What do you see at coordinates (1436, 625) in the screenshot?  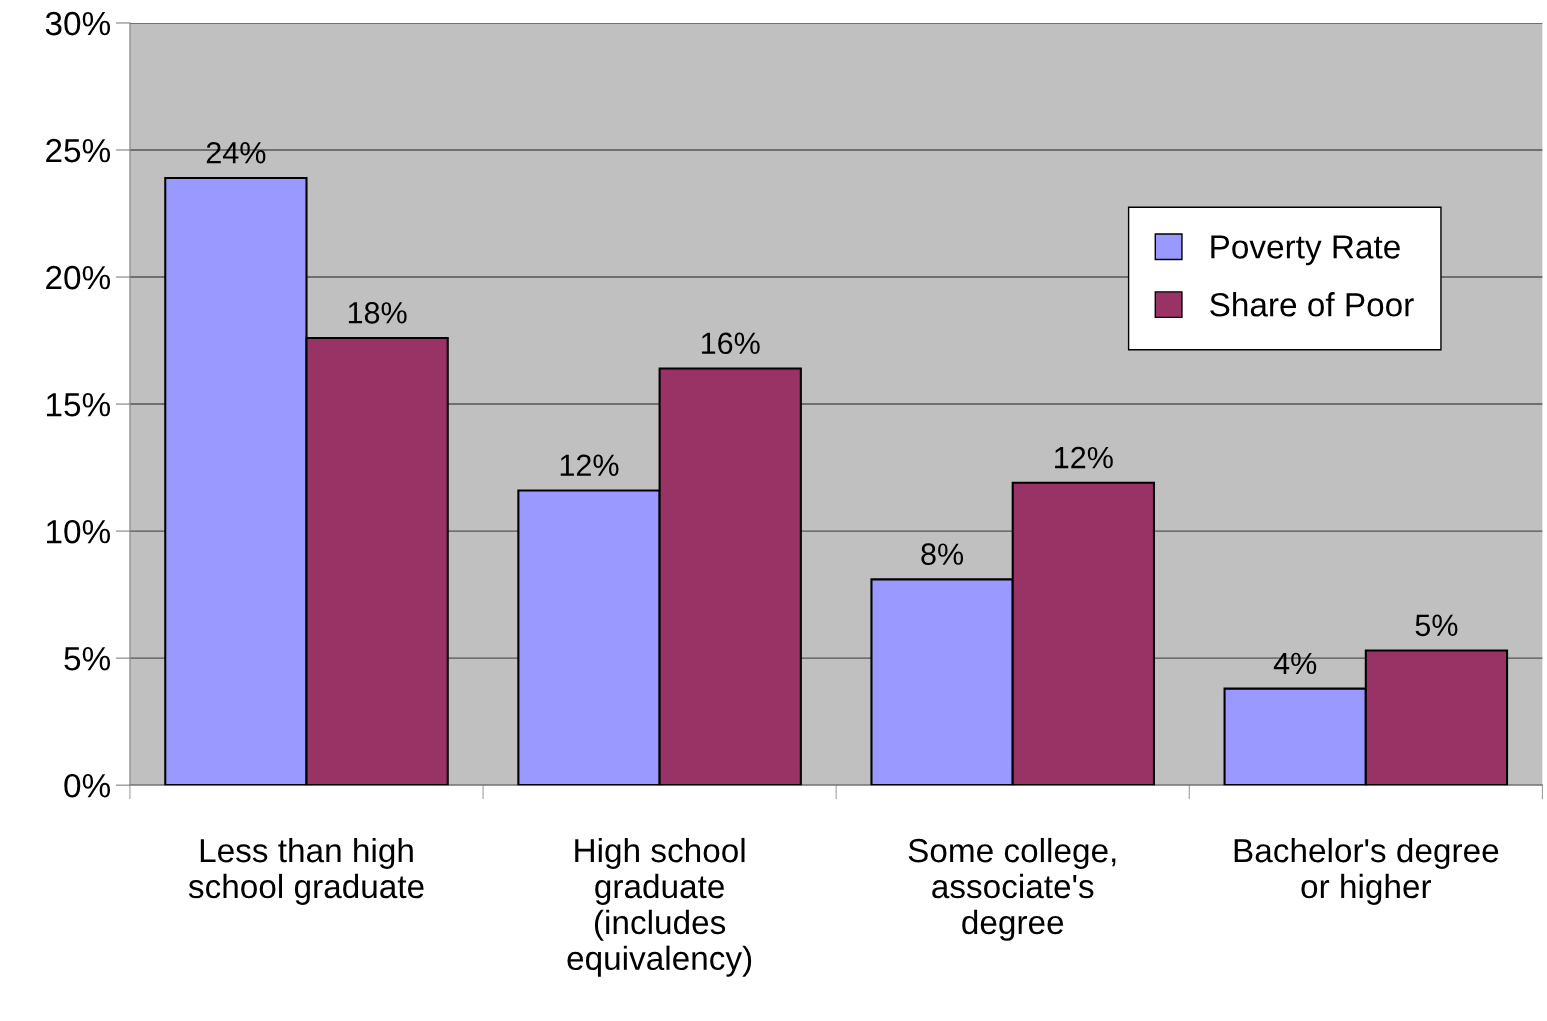 I see `data-label: 5%` at bounding box center [1436, 625].